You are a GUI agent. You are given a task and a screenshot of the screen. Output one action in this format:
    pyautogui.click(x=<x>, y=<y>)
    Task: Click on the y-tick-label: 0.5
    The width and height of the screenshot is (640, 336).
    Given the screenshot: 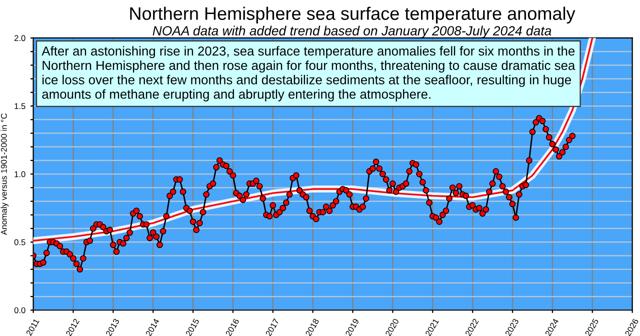 What is the action you would take?
    pyautogui.click(x=20, y=242)
    